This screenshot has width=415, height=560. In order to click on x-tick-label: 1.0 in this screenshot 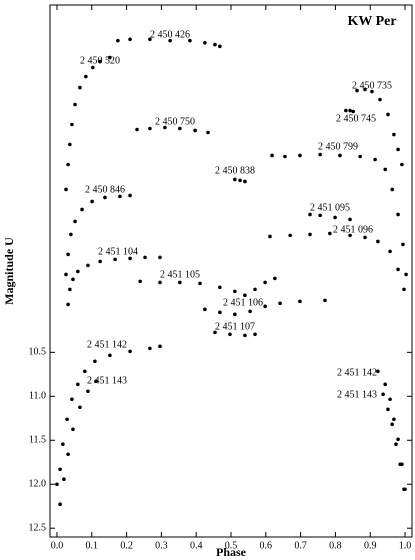, I will do `click(405, 545)`.